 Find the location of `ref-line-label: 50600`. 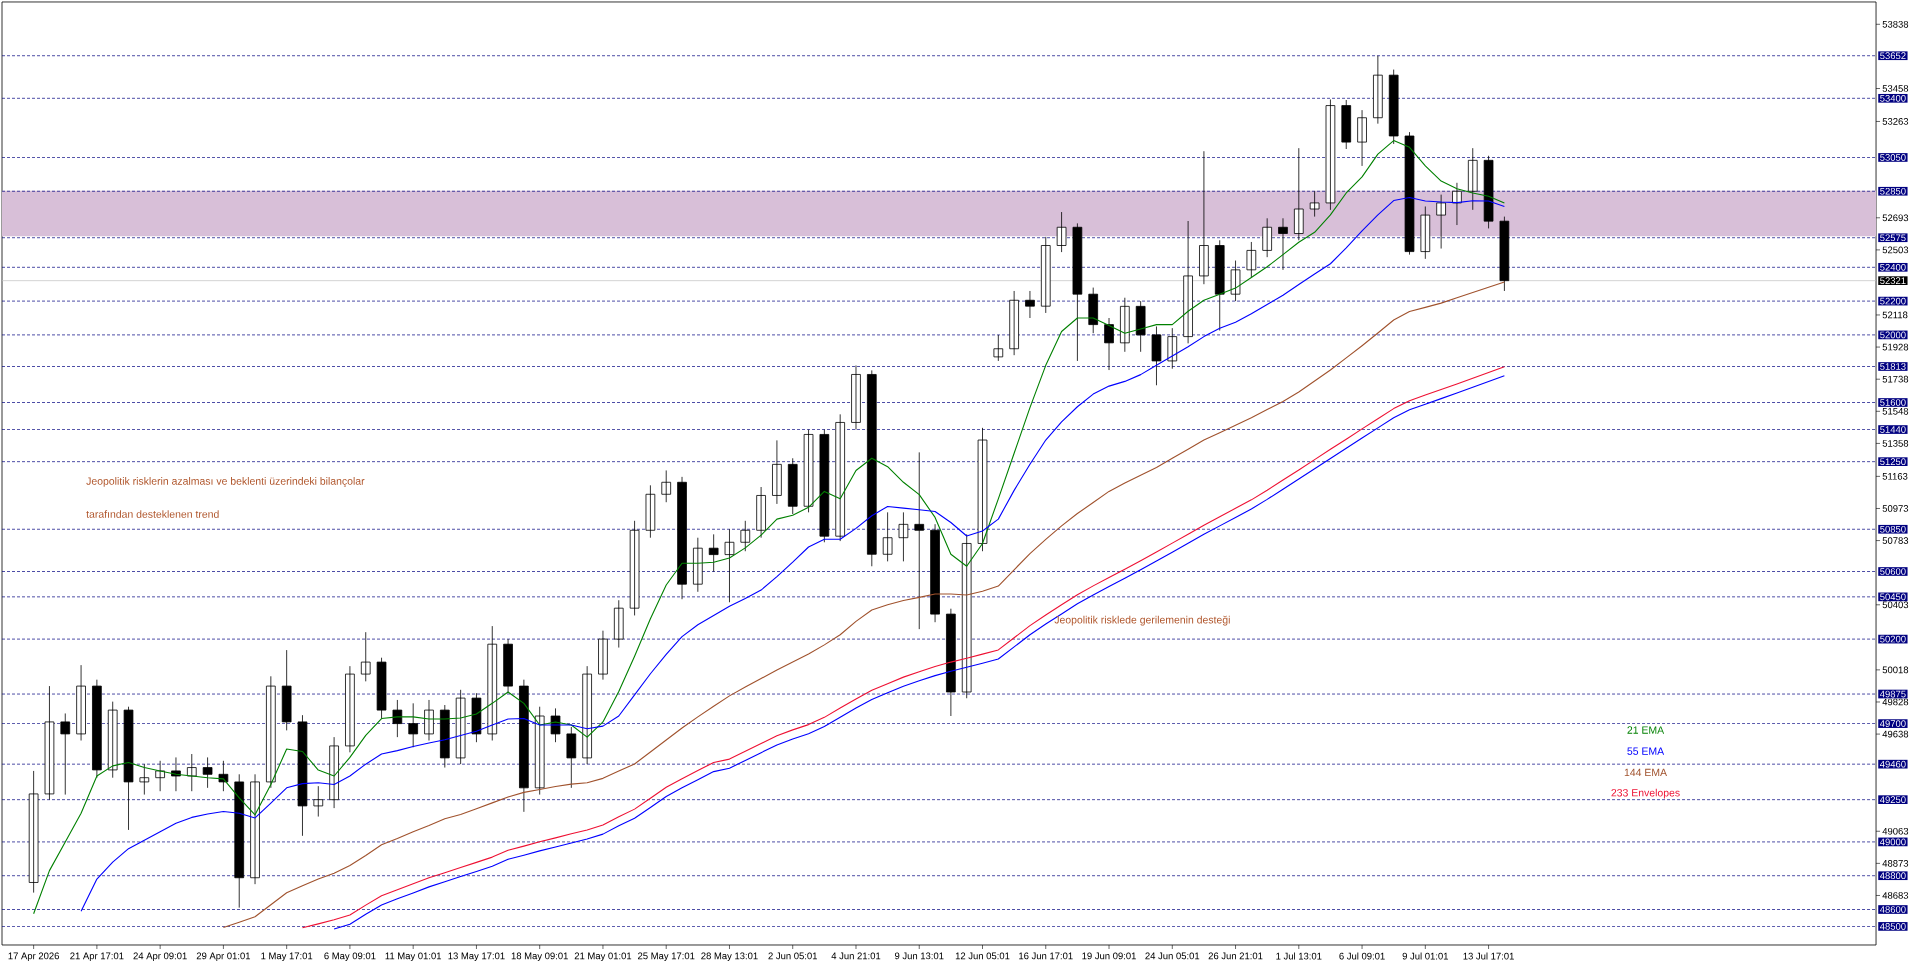

ref-line-label: 50600 is located at coordinates (1893, 571).